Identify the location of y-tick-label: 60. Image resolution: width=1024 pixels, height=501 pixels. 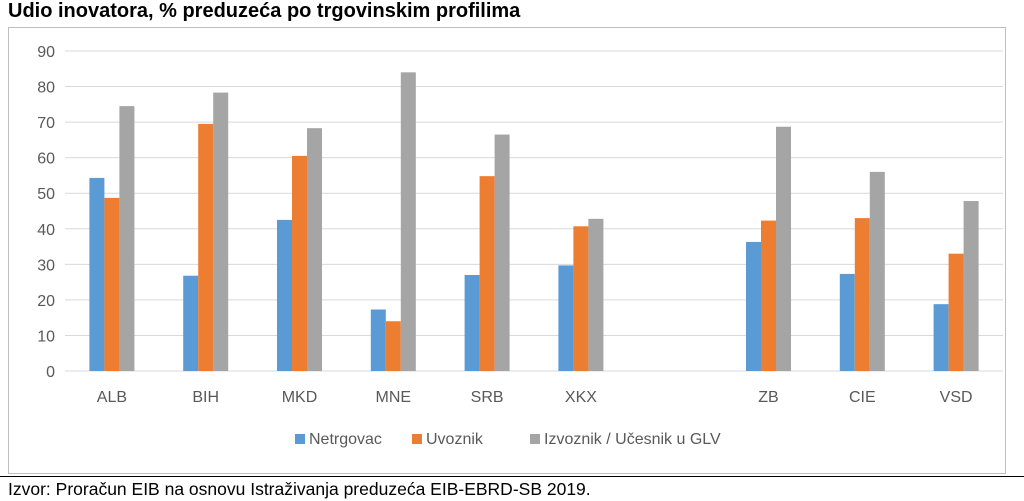
(46, 159).